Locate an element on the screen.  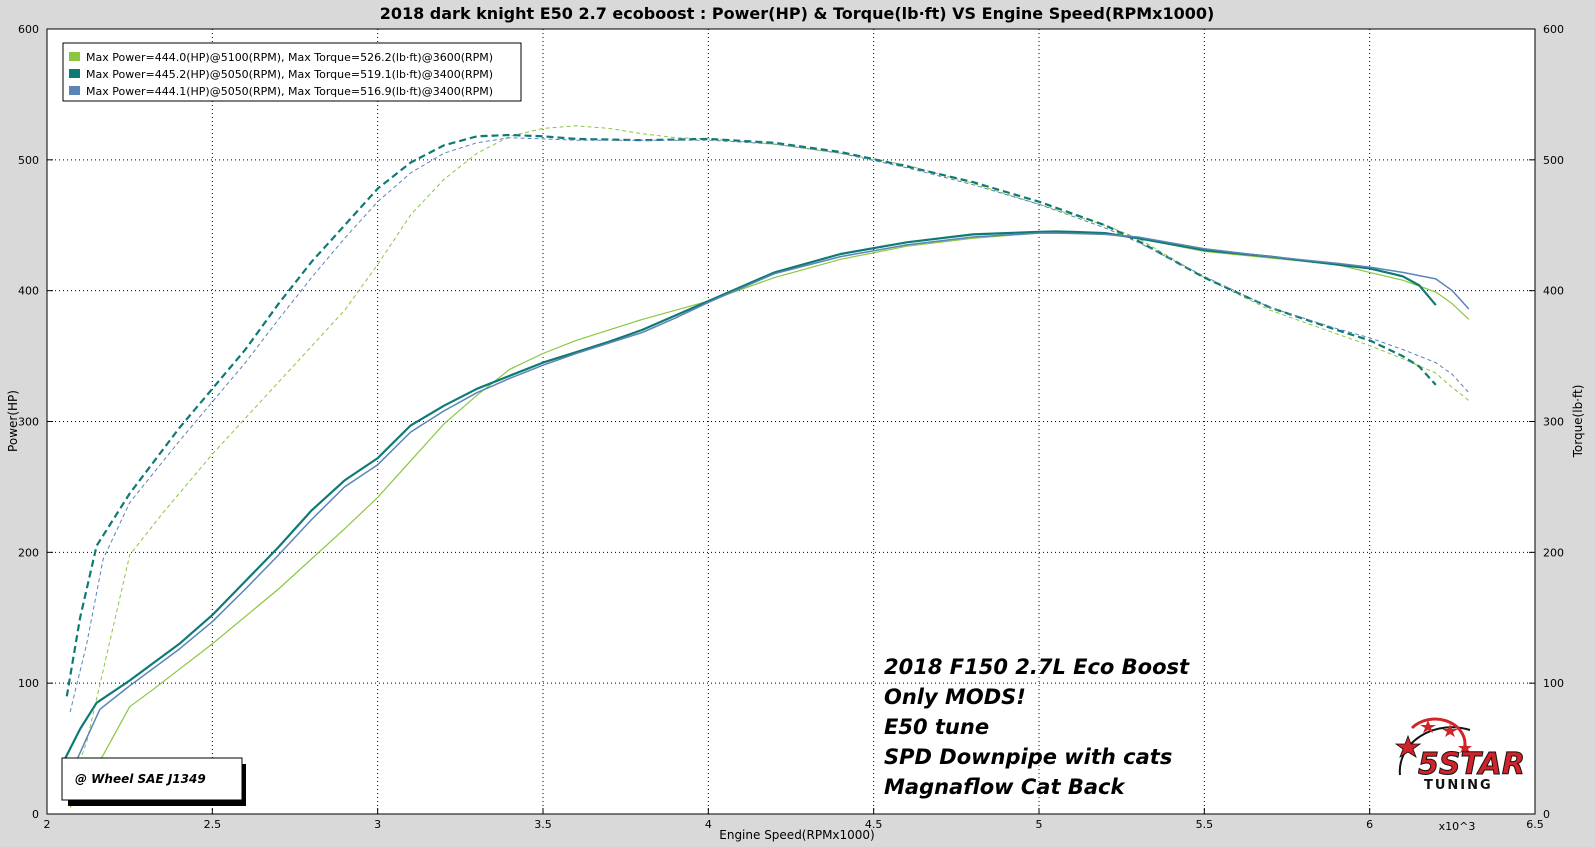
brand-logo: 5STAR TUNING is located at coordinates (1459, 755).